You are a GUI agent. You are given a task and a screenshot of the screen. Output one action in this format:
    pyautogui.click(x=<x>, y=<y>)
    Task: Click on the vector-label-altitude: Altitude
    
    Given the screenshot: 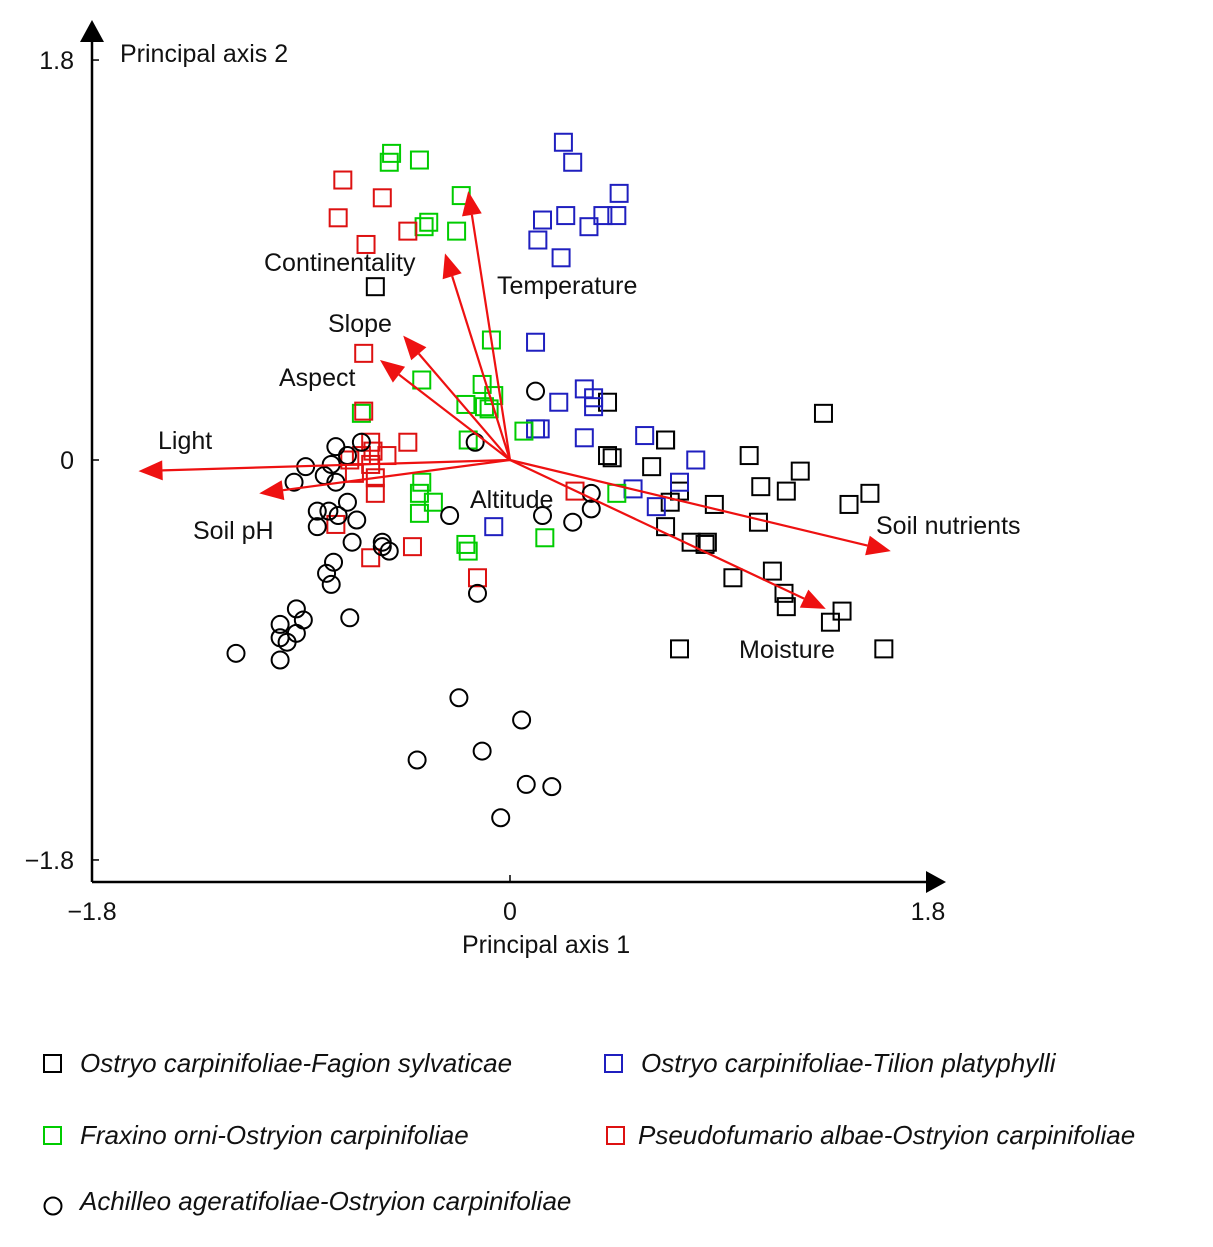 What is the action you would take?
    pyautogui.click(x=511, y=500)
    